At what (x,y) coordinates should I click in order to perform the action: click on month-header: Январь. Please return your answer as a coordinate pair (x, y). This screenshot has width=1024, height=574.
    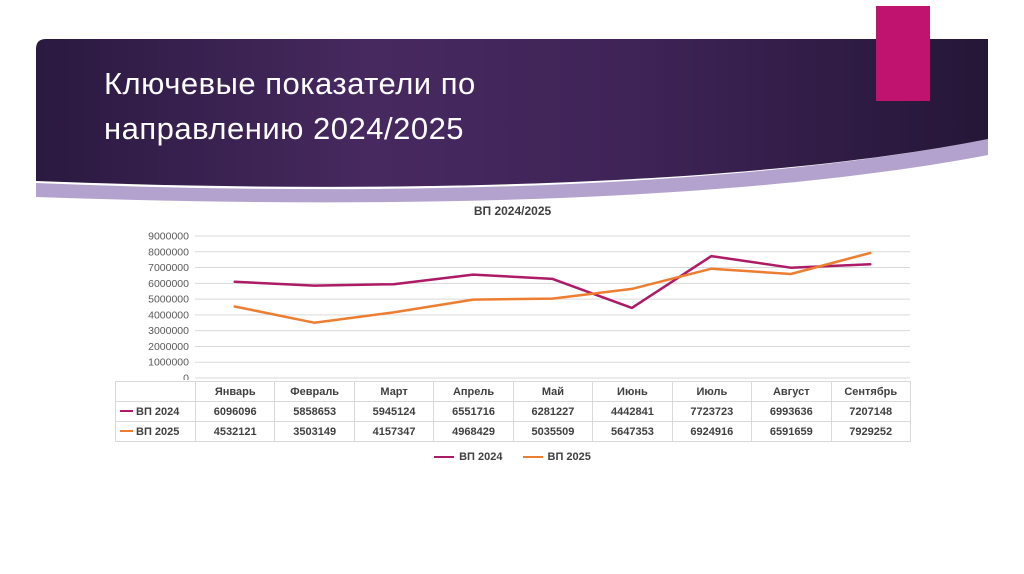
    Looking at the image, I should click on (235, 391).